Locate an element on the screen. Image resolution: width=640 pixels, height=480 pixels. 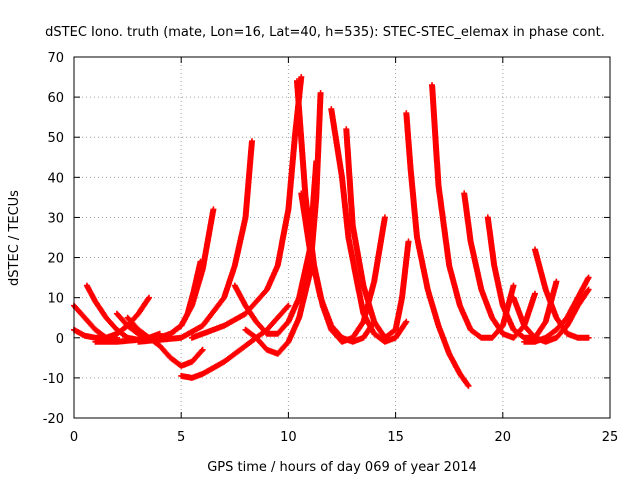
x-tick-label: 10 is located at coordinates (288, 437).